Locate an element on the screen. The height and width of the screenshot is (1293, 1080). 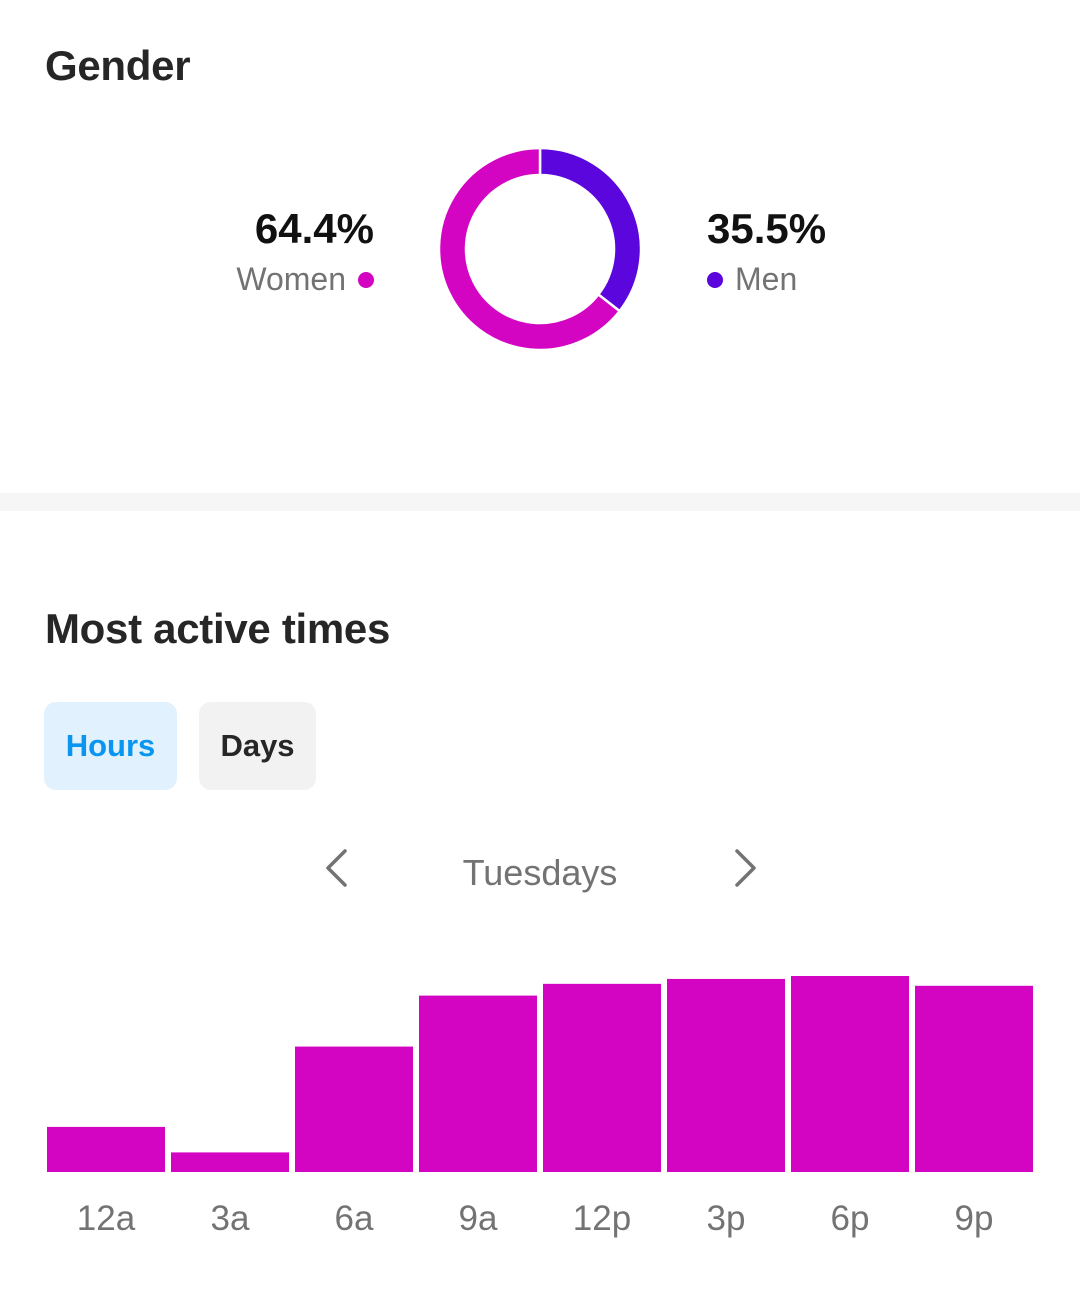
donut-slice-women is located at coordinates (530, 249).